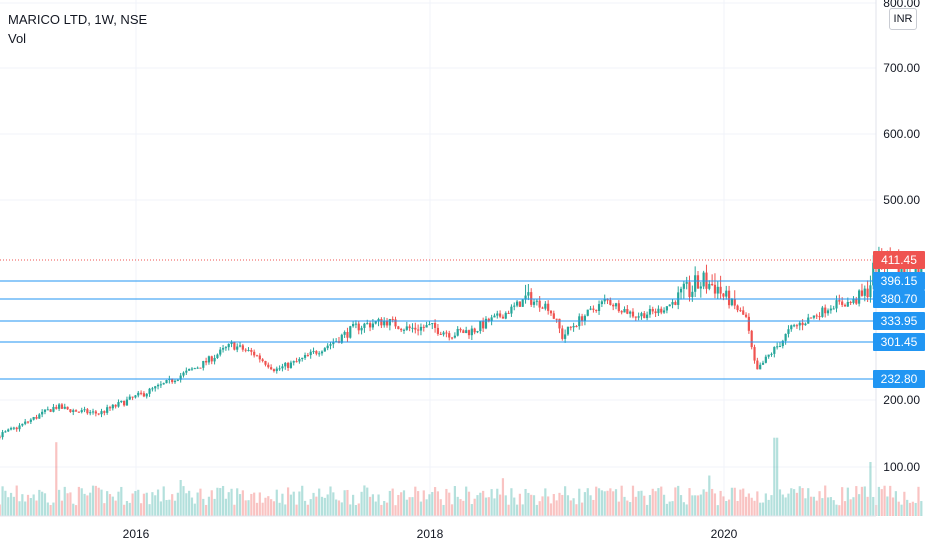 The width and height of the screenshot is (932, 550). What do you see at coordinates (78, 19) in the screenshot?
I see `symbol-title: MARICO LTD, 1W, NSE` at bounding box center [78, 19].